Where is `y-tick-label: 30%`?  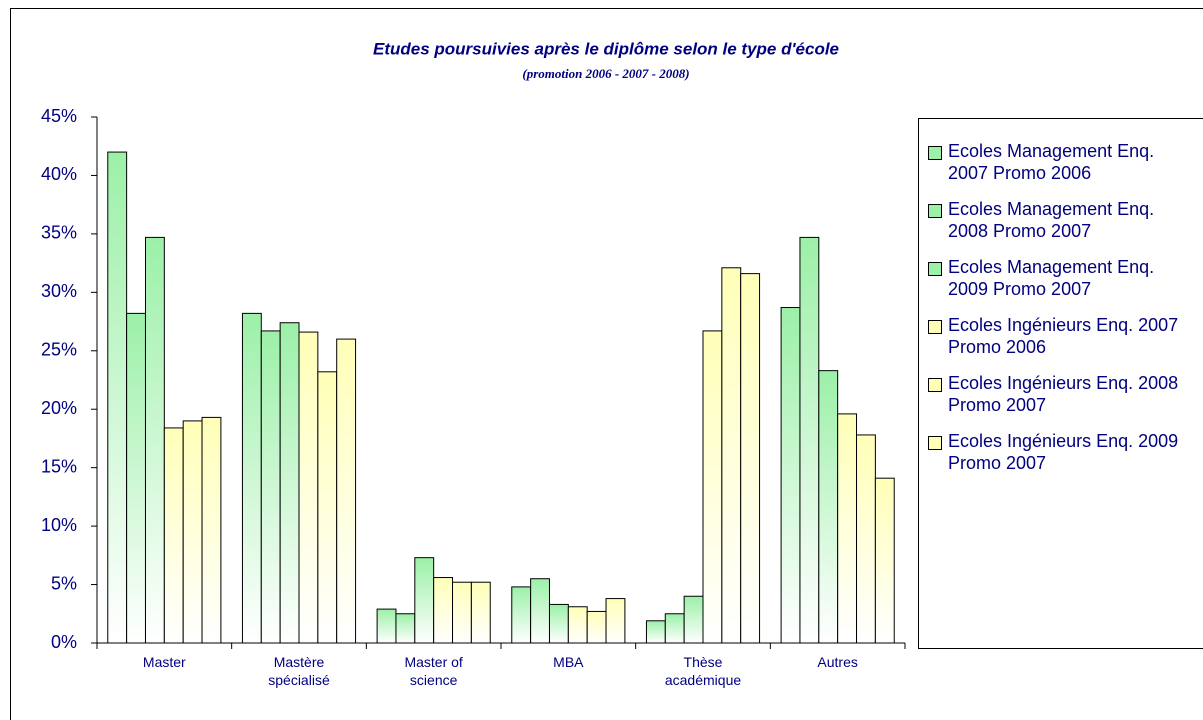 y-tick-label: 30% is located at coordinates (59, 291).